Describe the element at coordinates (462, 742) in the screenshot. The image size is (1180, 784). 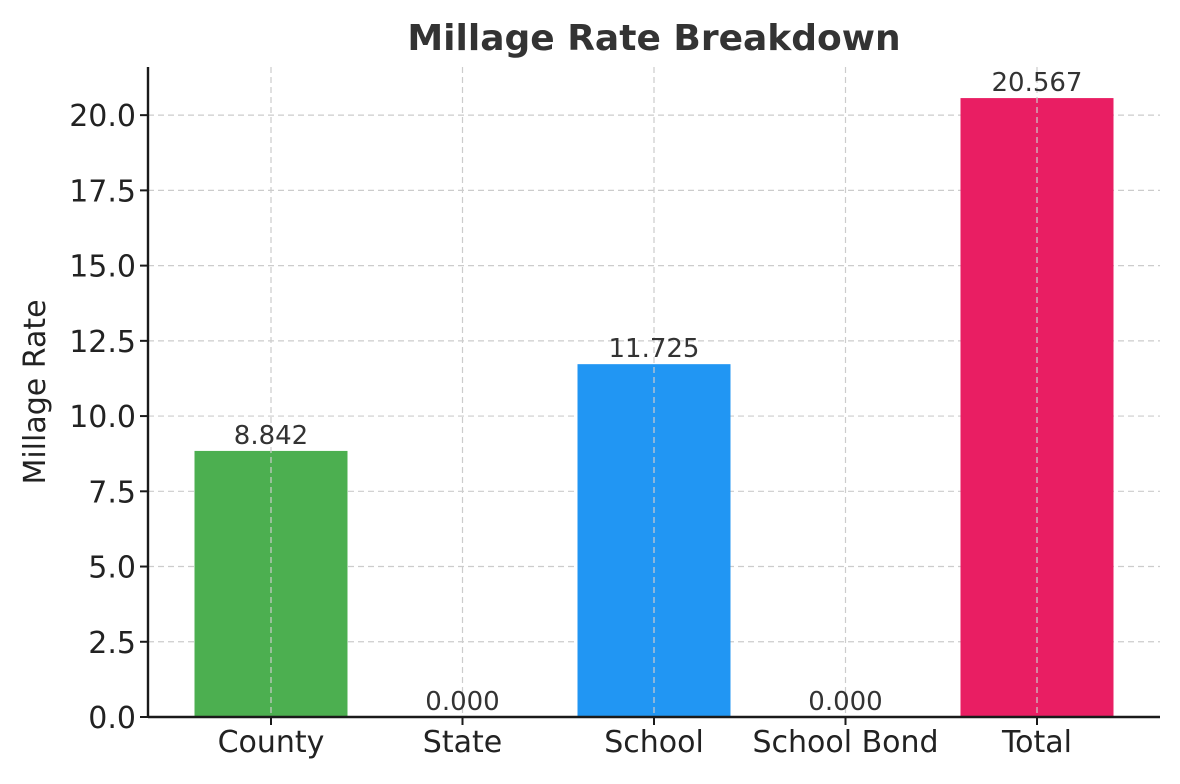
I see `x-tick-label: State` at that location.